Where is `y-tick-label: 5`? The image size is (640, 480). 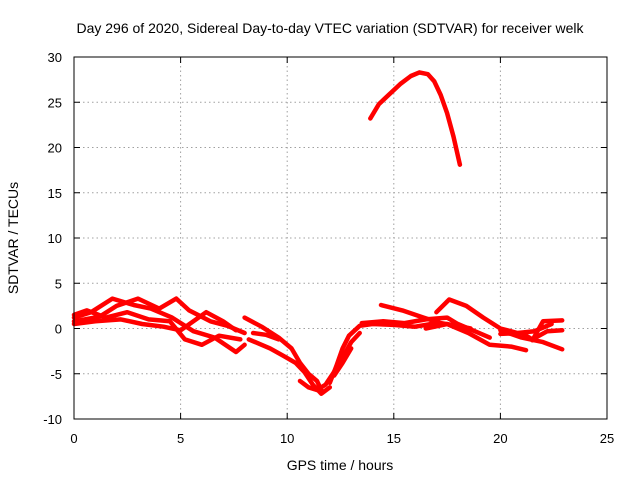
y-tick-label: 5 is located at coordinates (58, 283).